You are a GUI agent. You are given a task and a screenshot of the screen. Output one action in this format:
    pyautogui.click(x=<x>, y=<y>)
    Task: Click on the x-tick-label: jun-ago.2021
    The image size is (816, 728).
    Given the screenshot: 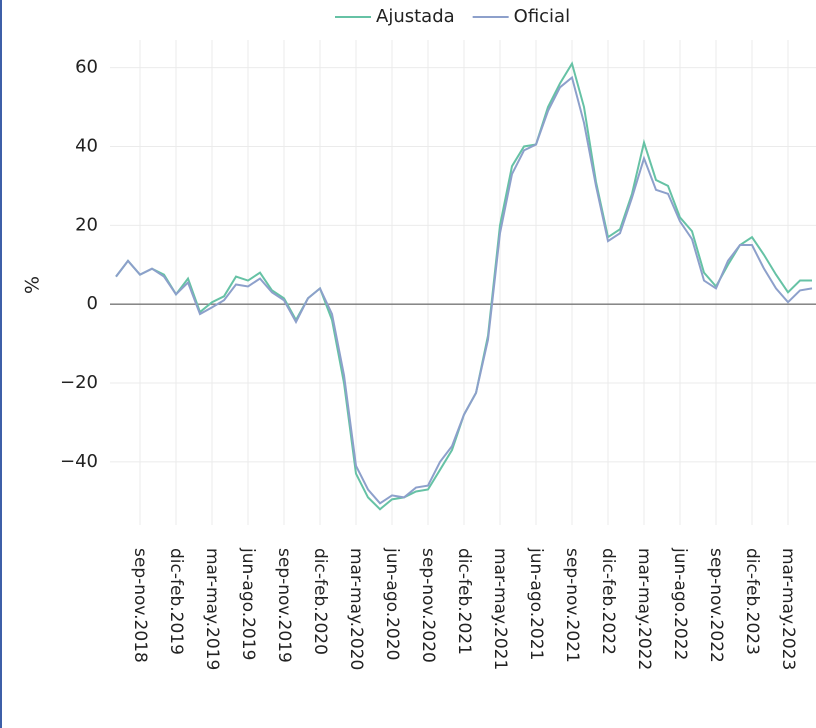 What is the action you would take?
    pyautogui.click(x=536, y=603)
    